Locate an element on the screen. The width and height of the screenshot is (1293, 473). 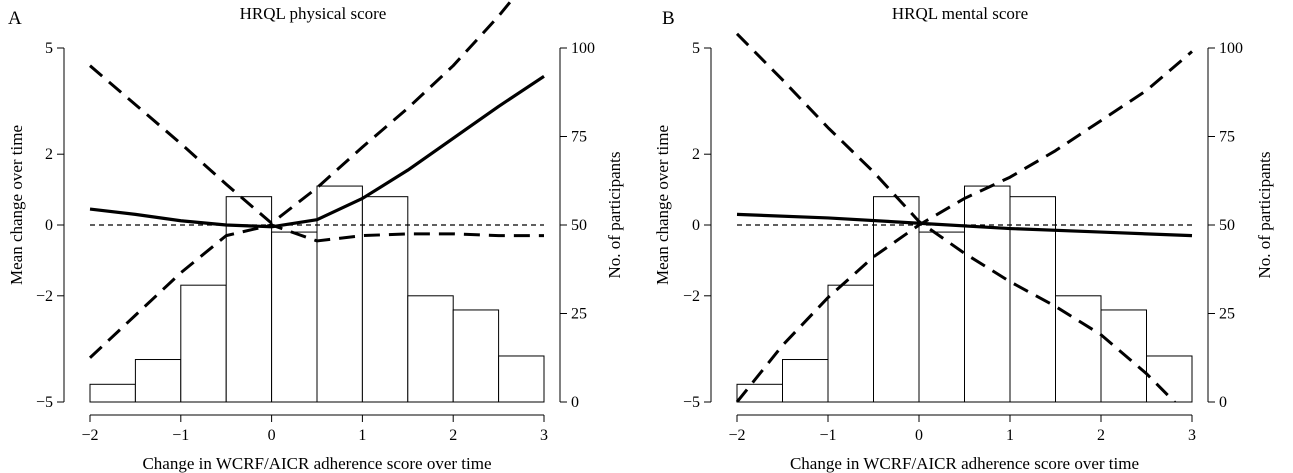
panel-label: A is located at coordinates (15, 18).